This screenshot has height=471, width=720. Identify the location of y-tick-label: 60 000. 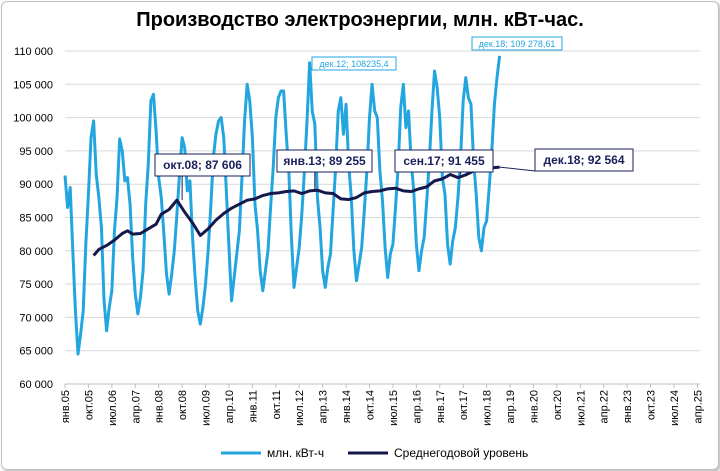
(36, 385).